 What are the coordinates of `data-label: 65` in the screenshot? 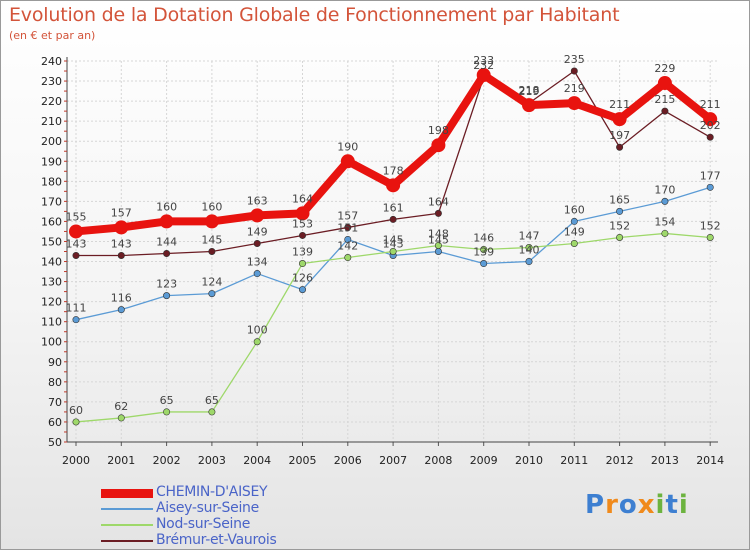 It's located at (212, 400).